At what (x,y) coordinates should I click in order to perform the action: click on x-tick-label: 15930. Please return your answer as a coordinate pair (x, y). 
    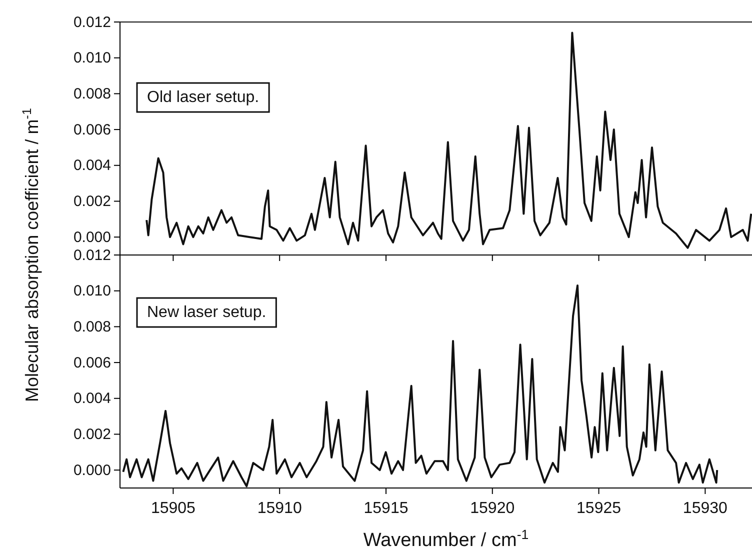
    Looking at the image, I should click on (705, 508).